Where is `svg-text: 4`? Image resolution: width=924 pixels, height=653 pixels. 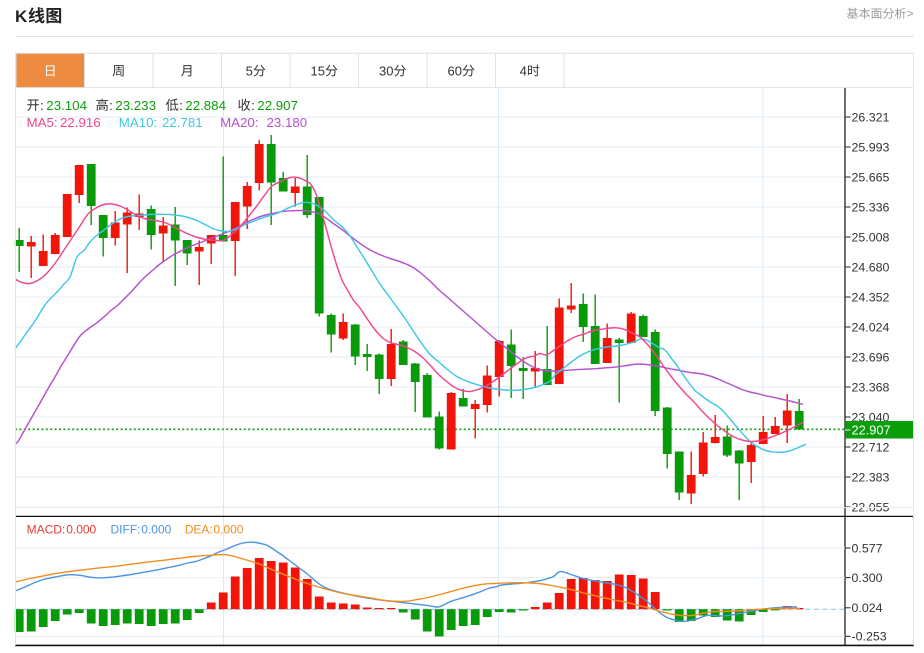
svg-text: 4 is located at coordinates (523, 70).